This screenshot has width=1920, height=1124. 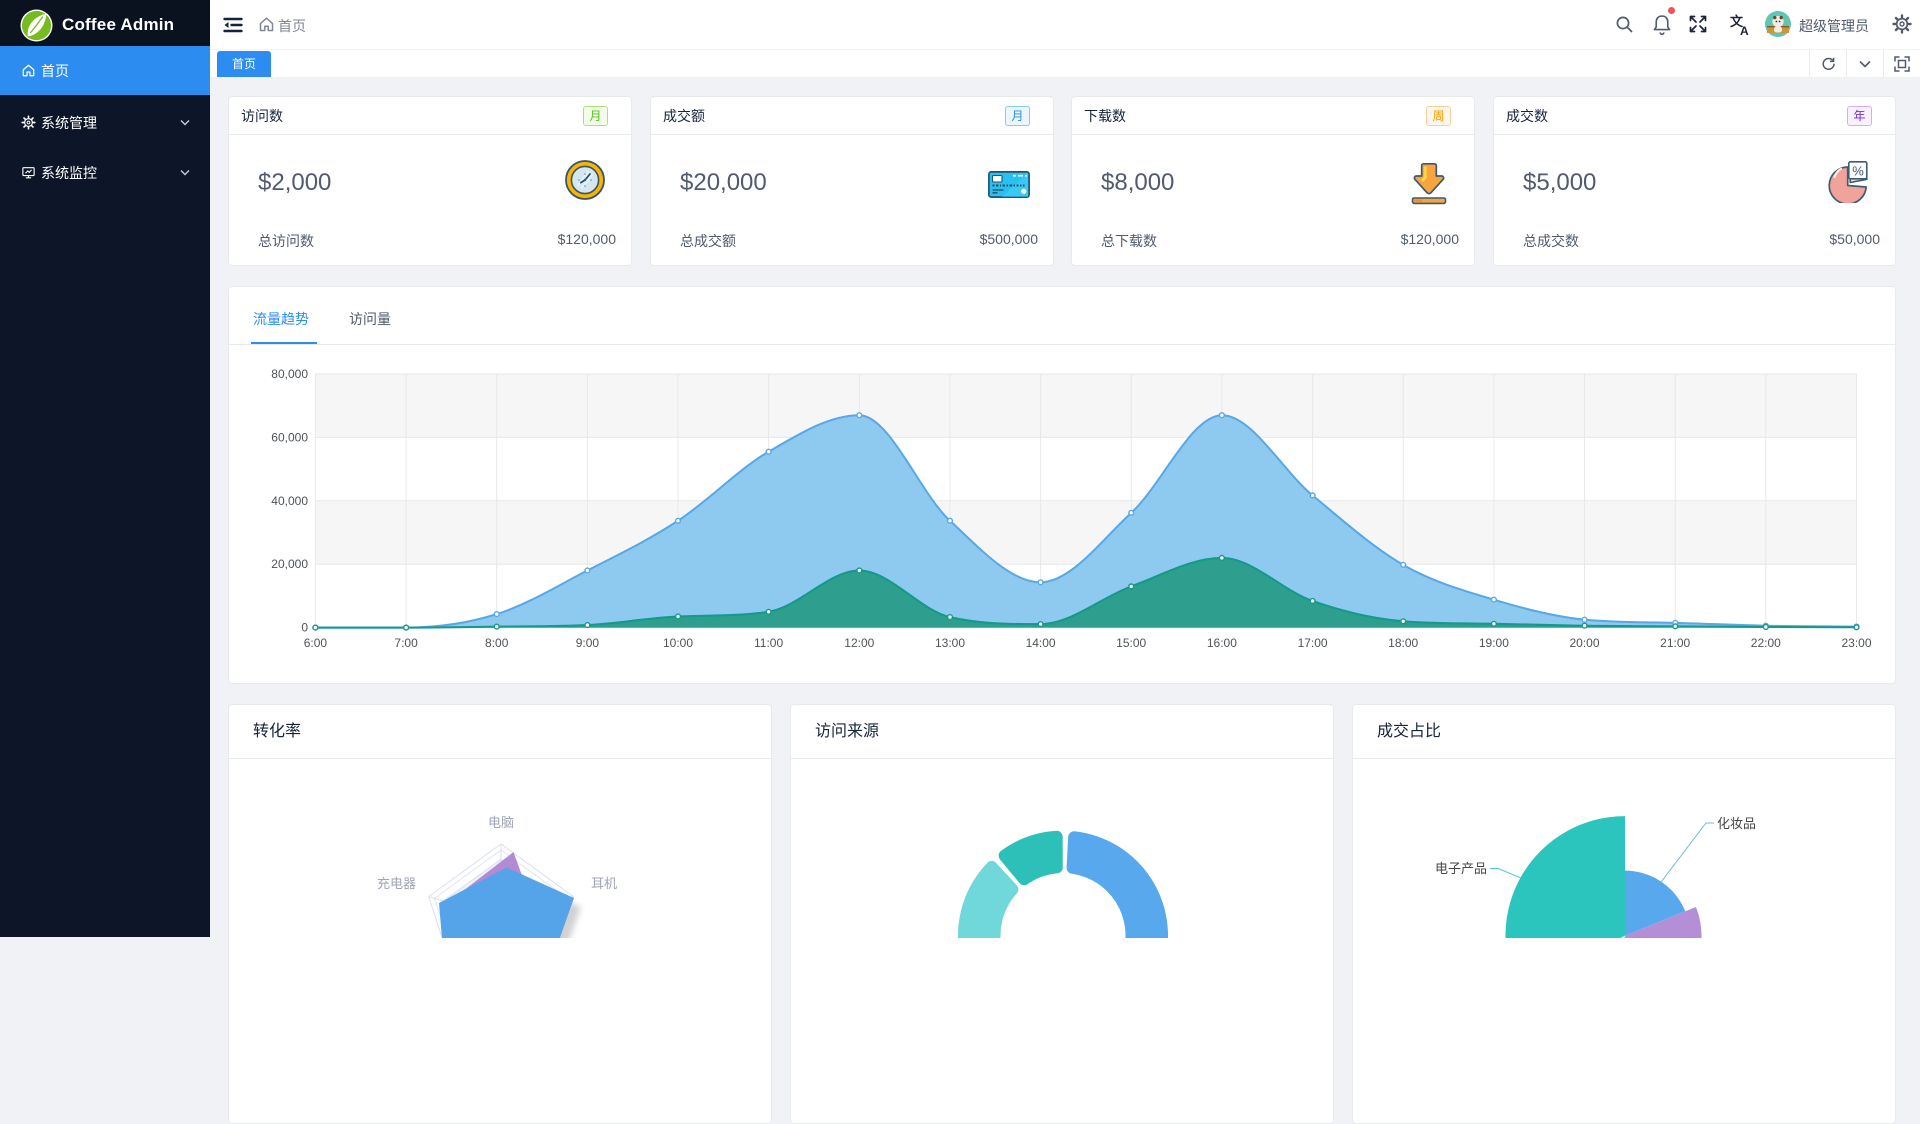 What do you see at coordinates (859, 643) in the screenshot?
I see `svg-text: 12:00` at bounding box center [859, 643].